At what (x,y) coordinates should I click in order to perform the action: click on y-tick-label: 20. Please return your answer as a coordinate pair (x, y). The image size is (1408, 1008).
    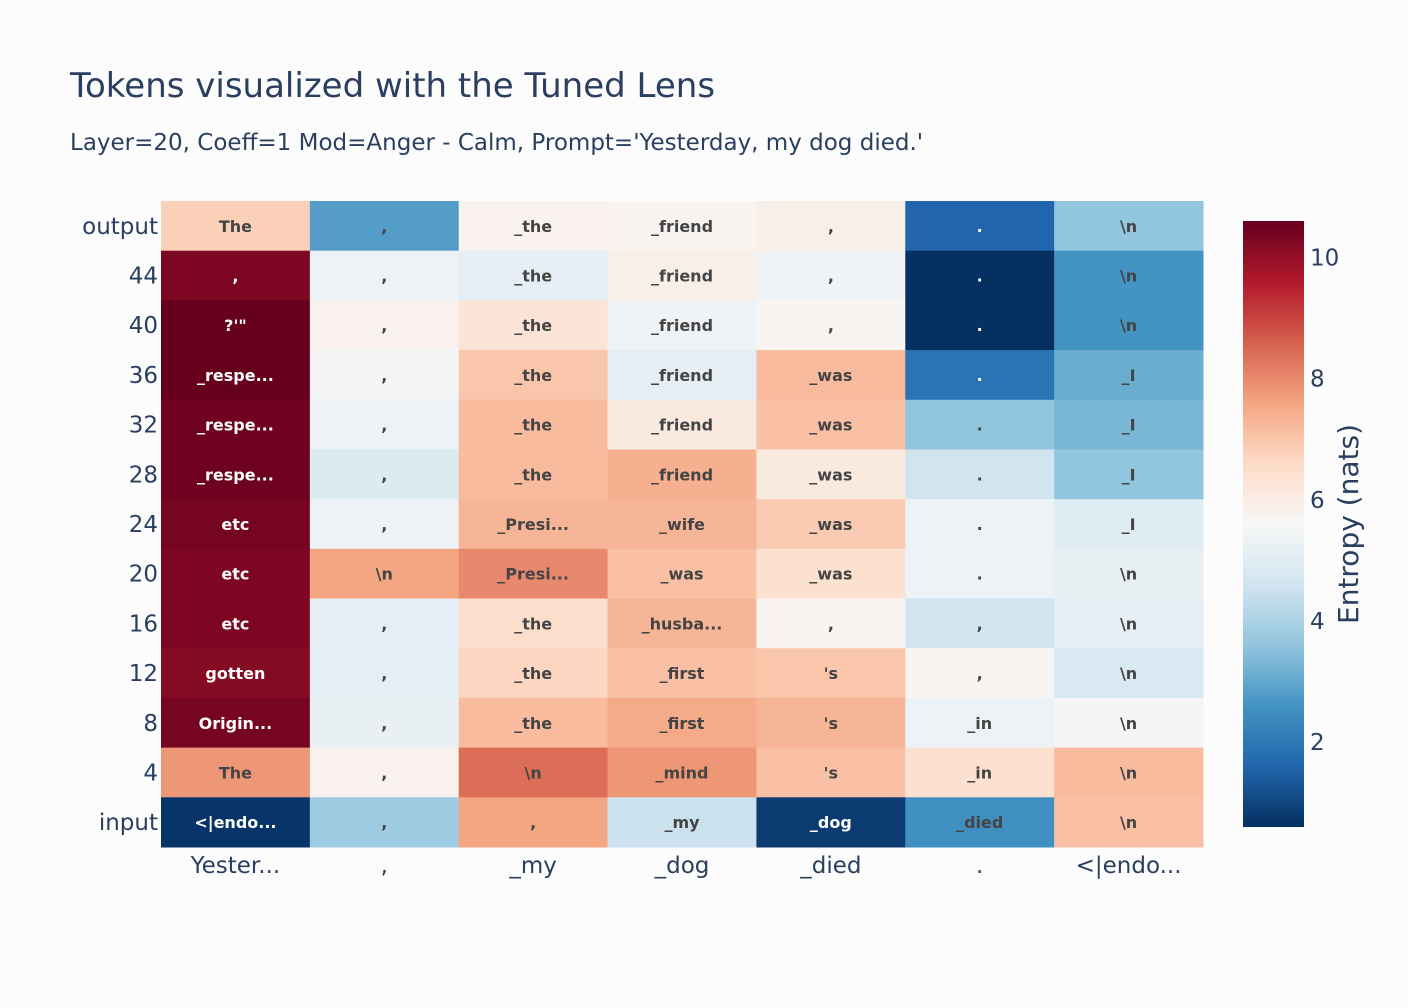
    Looking at the image, I should click on (143, 575).